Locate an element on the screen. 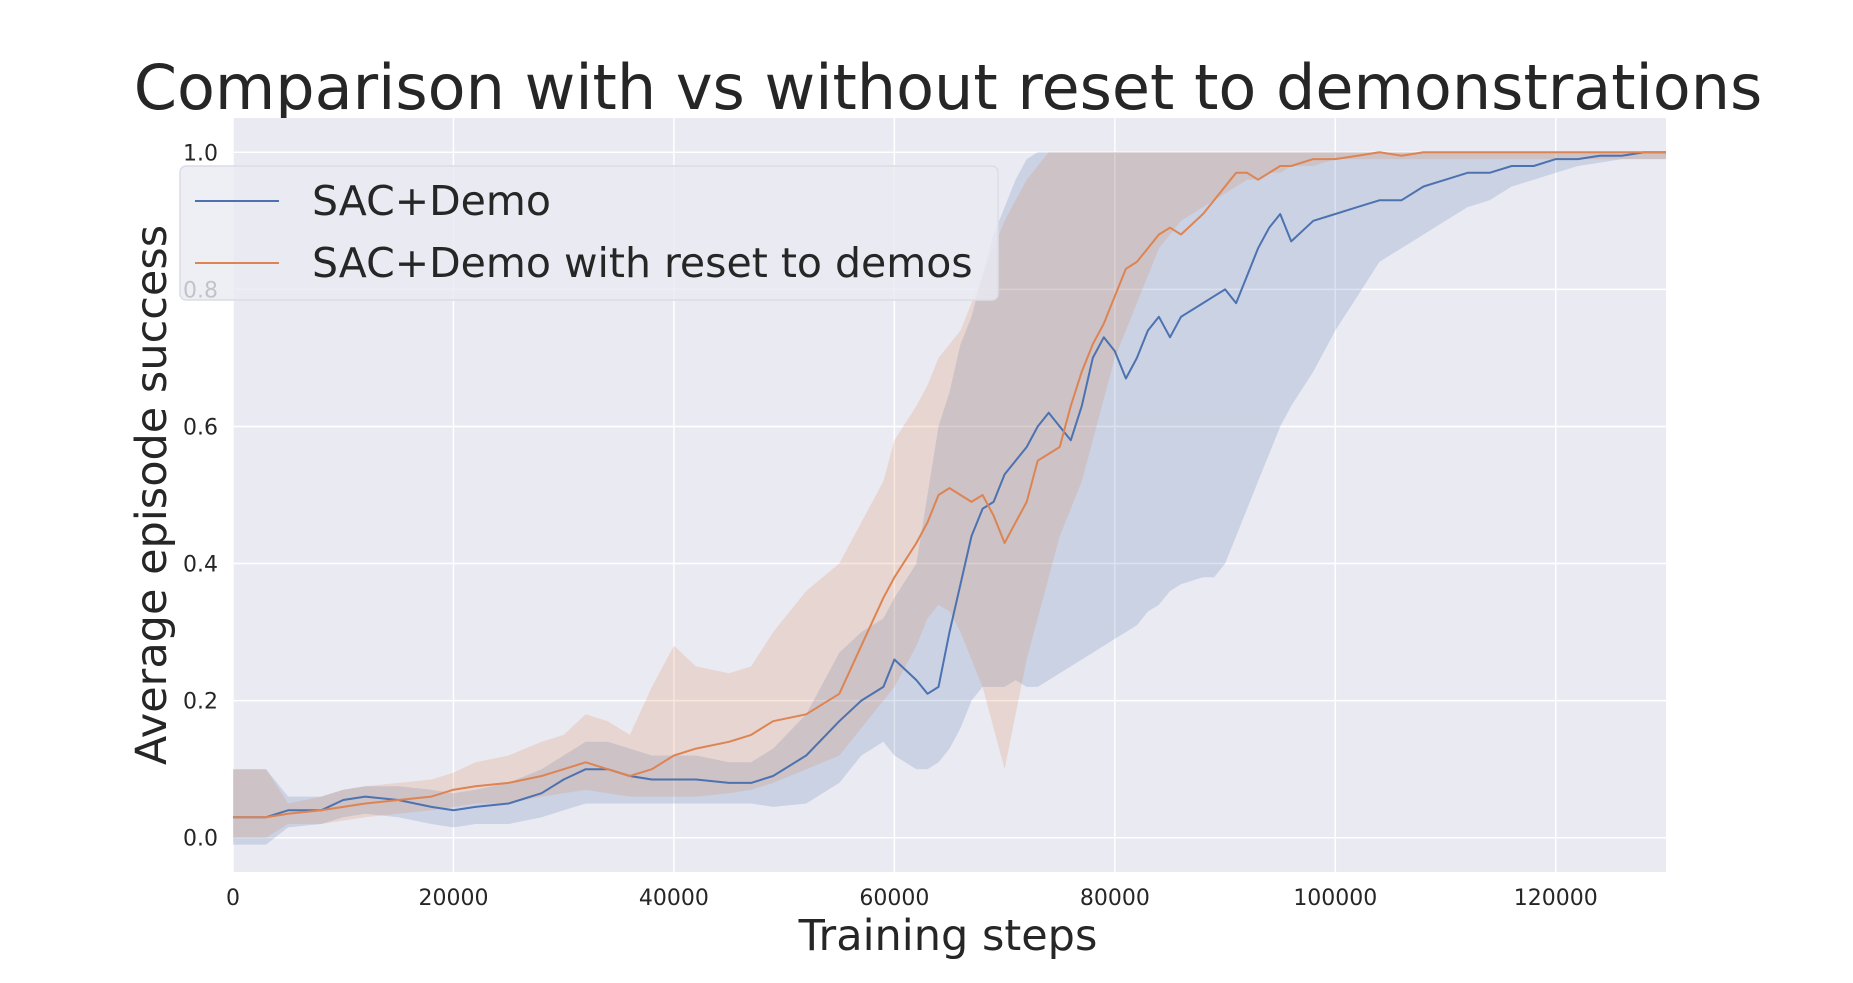 Image resolution: width=1853 pixels, height=983 pixels. legend-label-sac-demo-reset: SAC+Demo with reset to demos is located at coordinates (642, 263).